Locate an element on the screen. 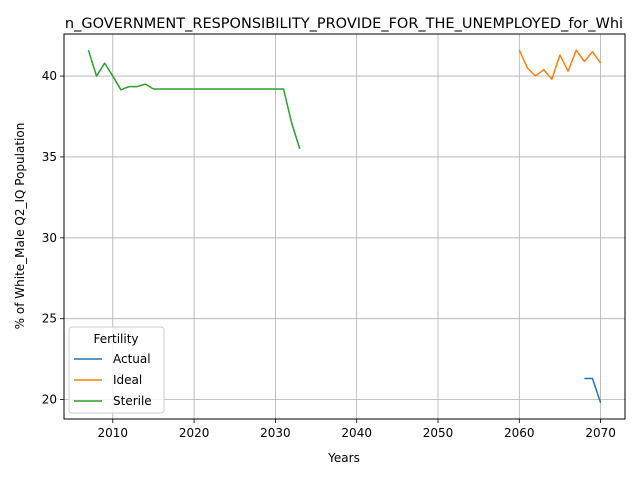  x-tick-label: 2040 is located at coordinates (356, 433).